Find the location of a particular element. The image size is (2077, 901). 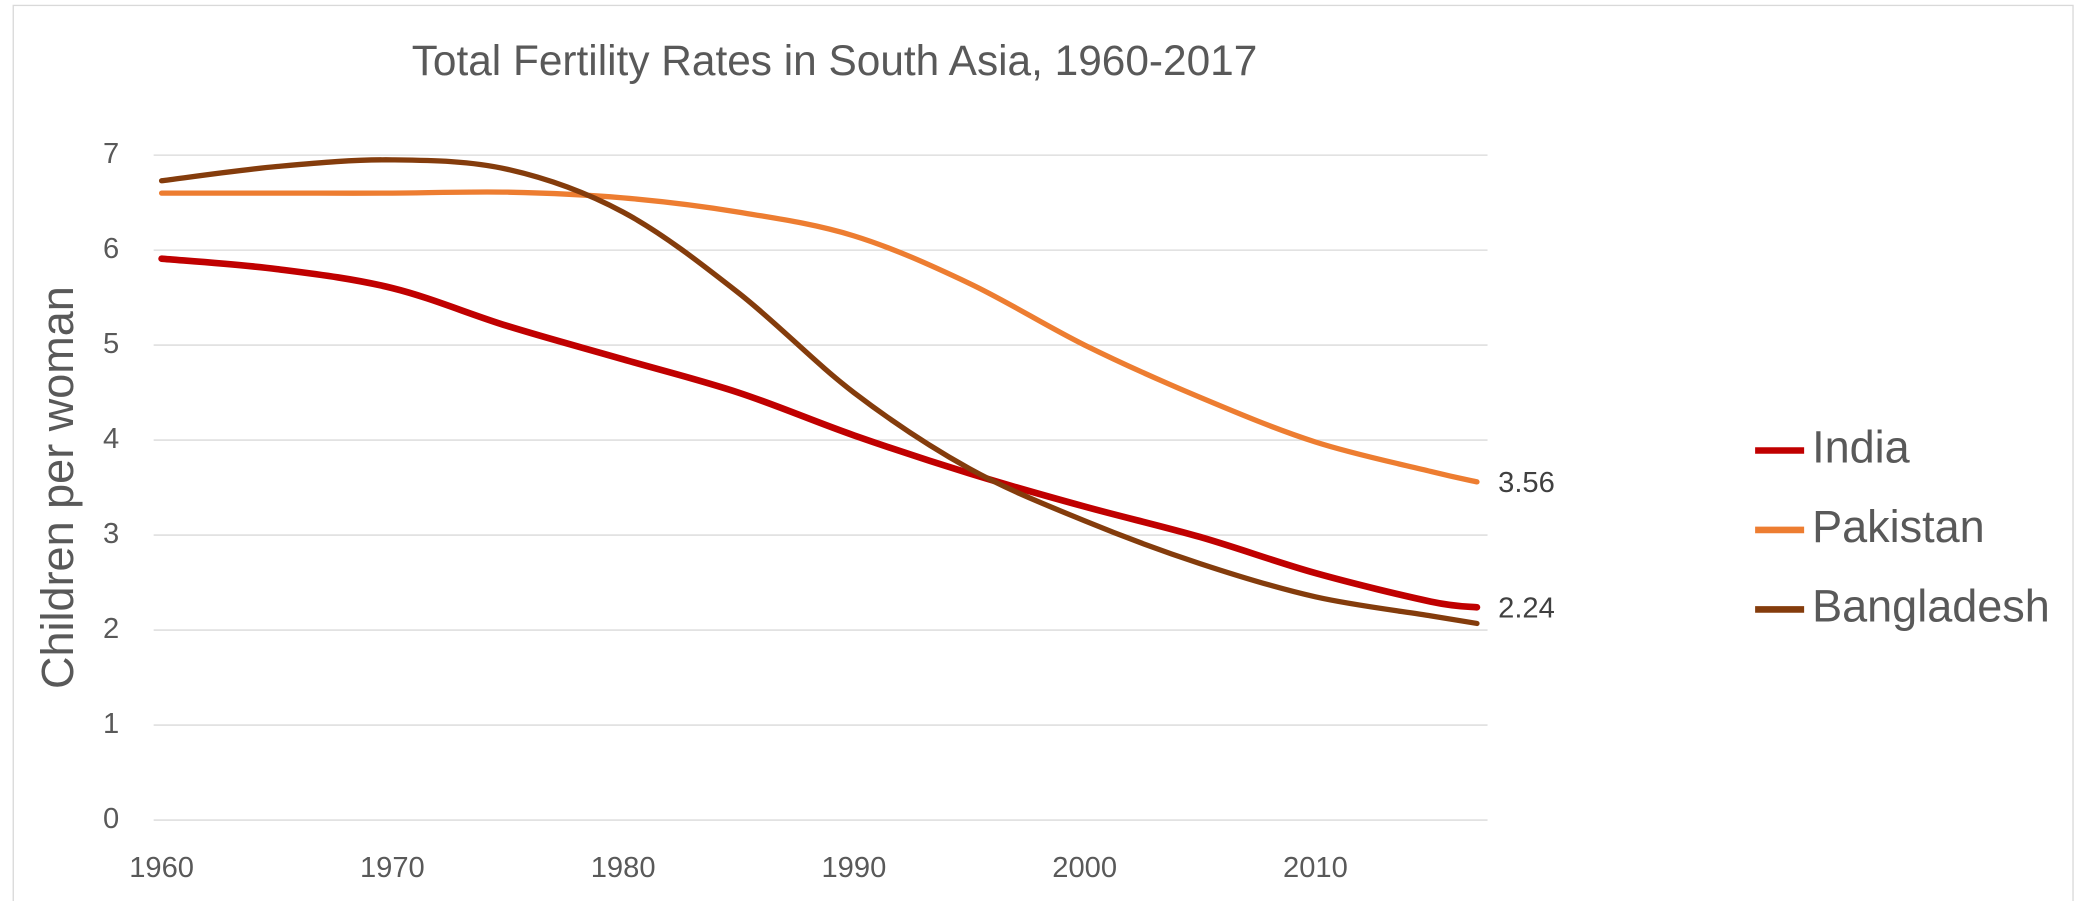

y-tick-label: 1 is located at coordinates (111, 724).